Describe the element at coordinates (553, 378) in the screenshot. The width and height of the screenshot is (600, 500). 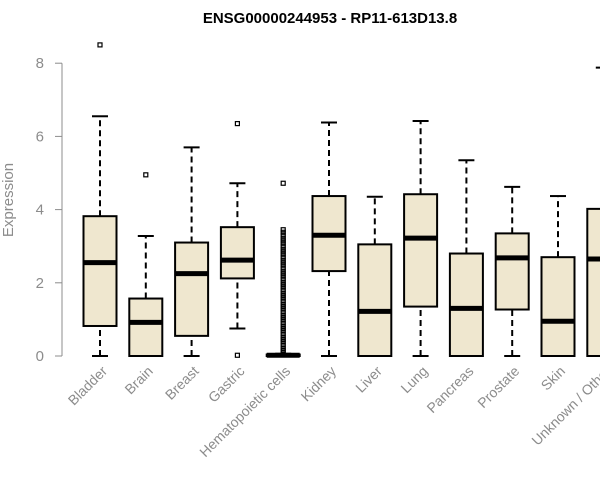
I see `x-tick-label: Skin` at that location.